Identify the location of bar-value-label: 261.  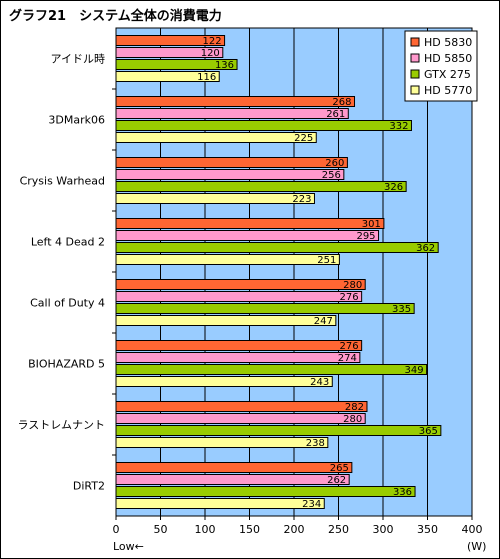
(335, 114).